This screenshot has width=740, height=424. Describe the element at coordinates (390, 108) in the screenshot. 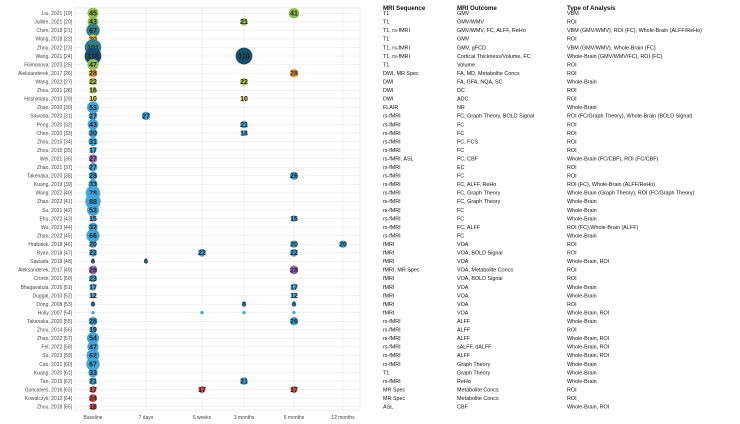

I see `table-cell-sequence: FLAIR` at that location.